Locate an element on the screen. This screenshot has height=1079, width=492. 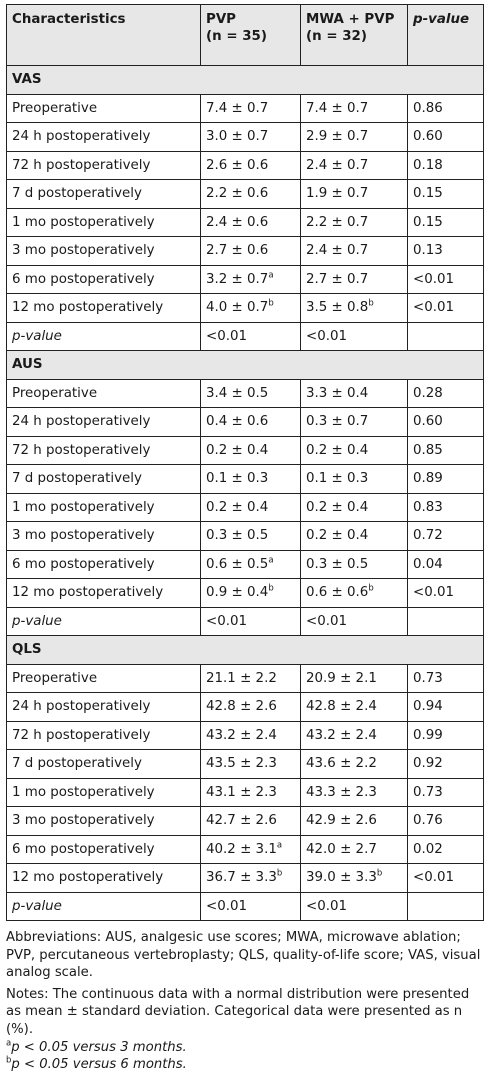
pvp-value-cell: 43.5 ± 2.3 is located at coordinates (250, 764).